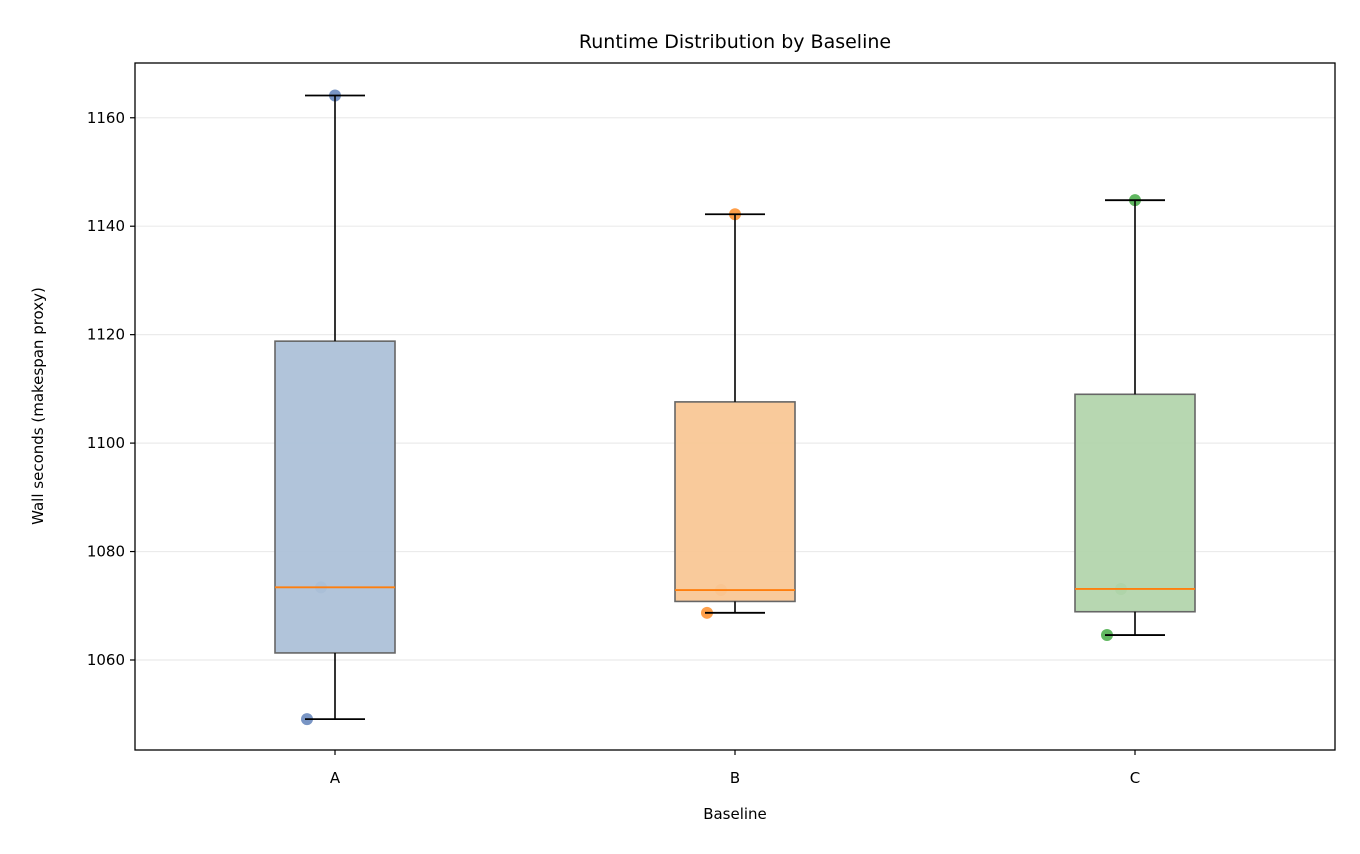  Describe the element at coordinates (106, 552) in the screenshot. I see `y-tick-label: 1080` at that location.